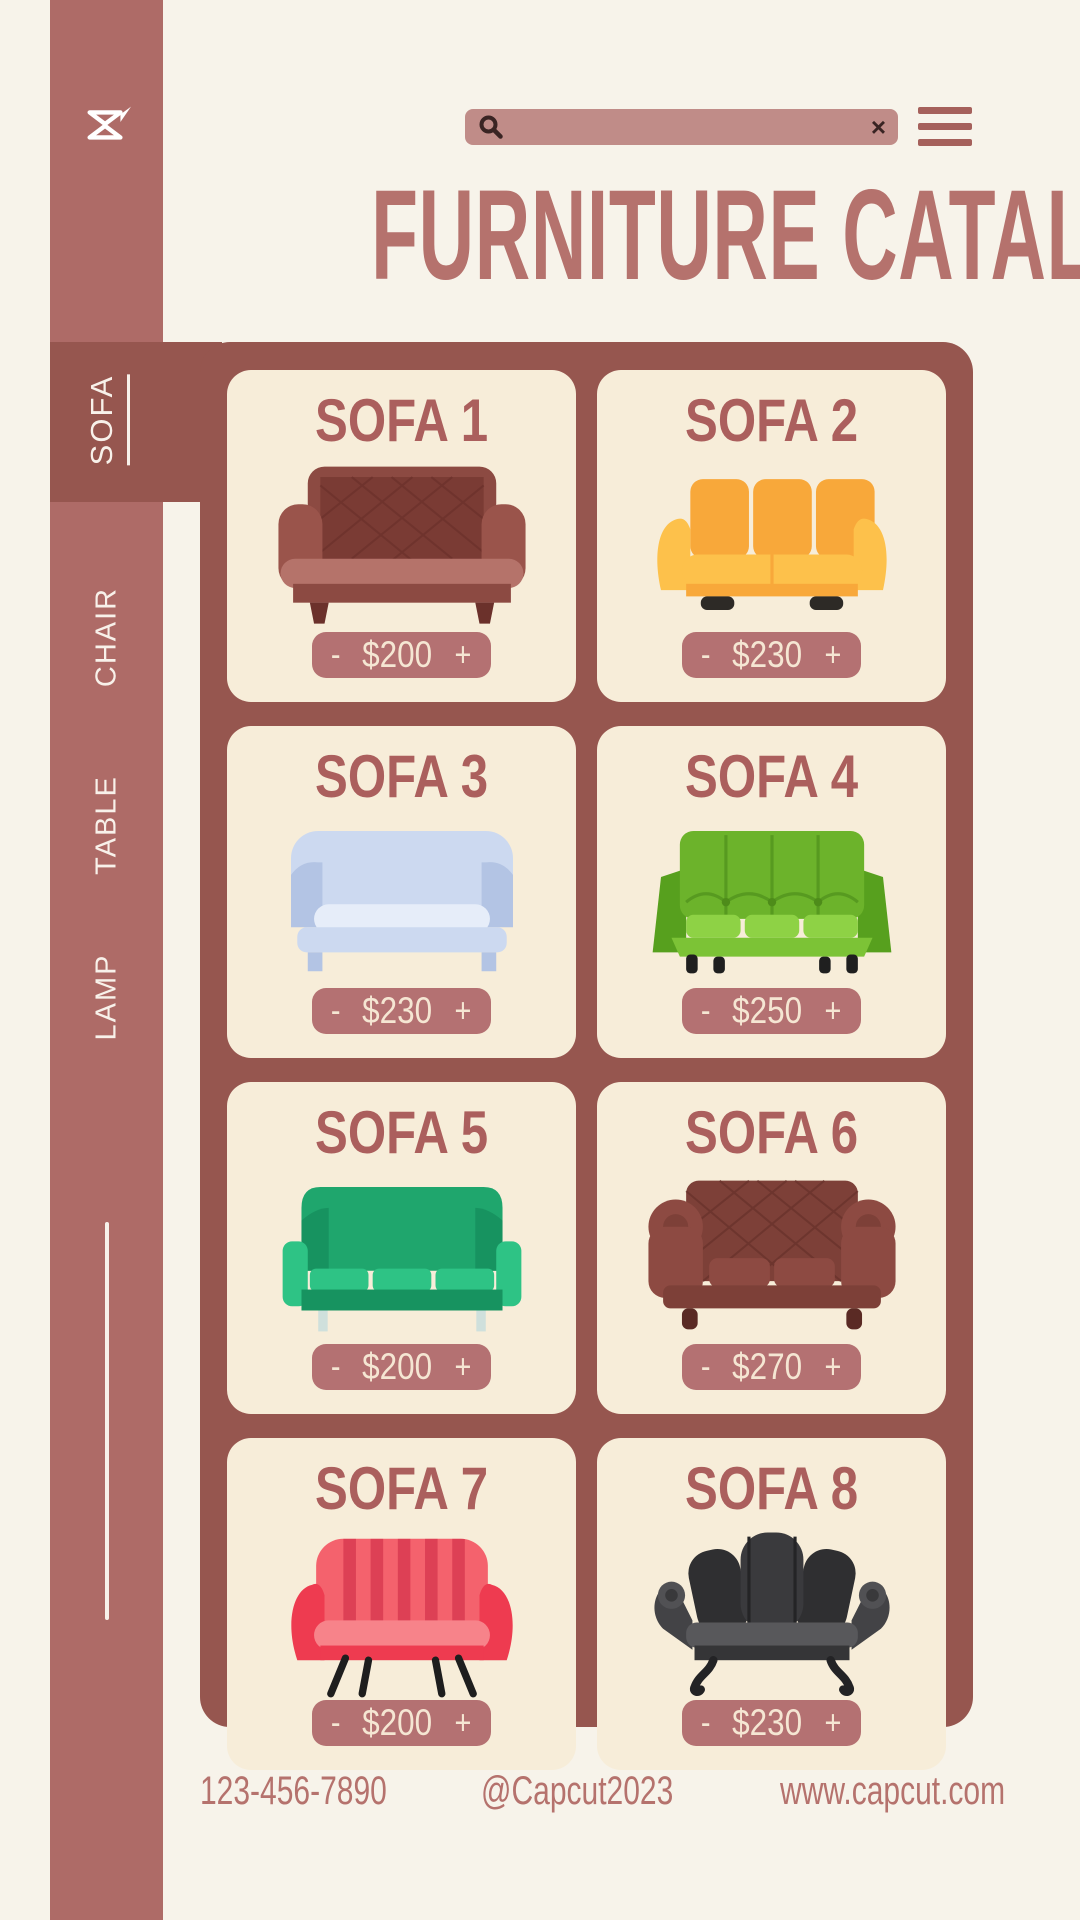 The image size is (1080, 1920). I want to click on search-clear-icon: ×, so click(878, 127).